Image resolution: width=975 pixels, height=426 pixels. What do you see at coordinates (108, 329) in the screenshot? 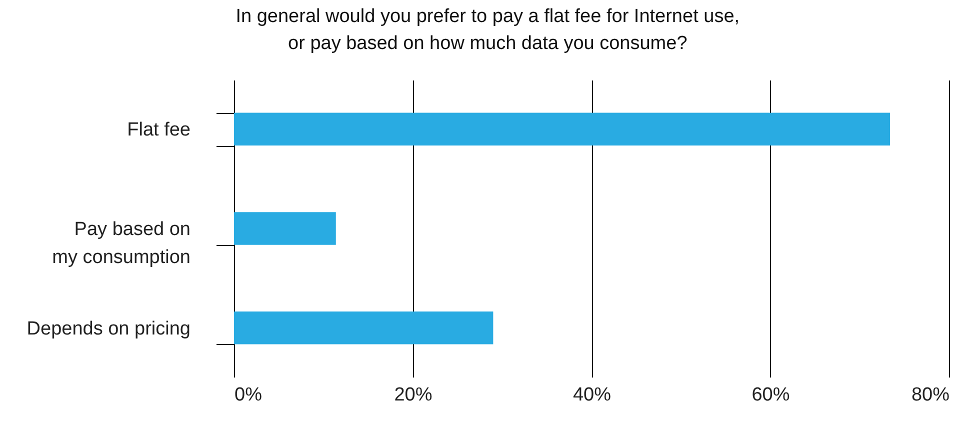
I see `y-tick-label: Depends on pricing` at bounding box center [108, 329].